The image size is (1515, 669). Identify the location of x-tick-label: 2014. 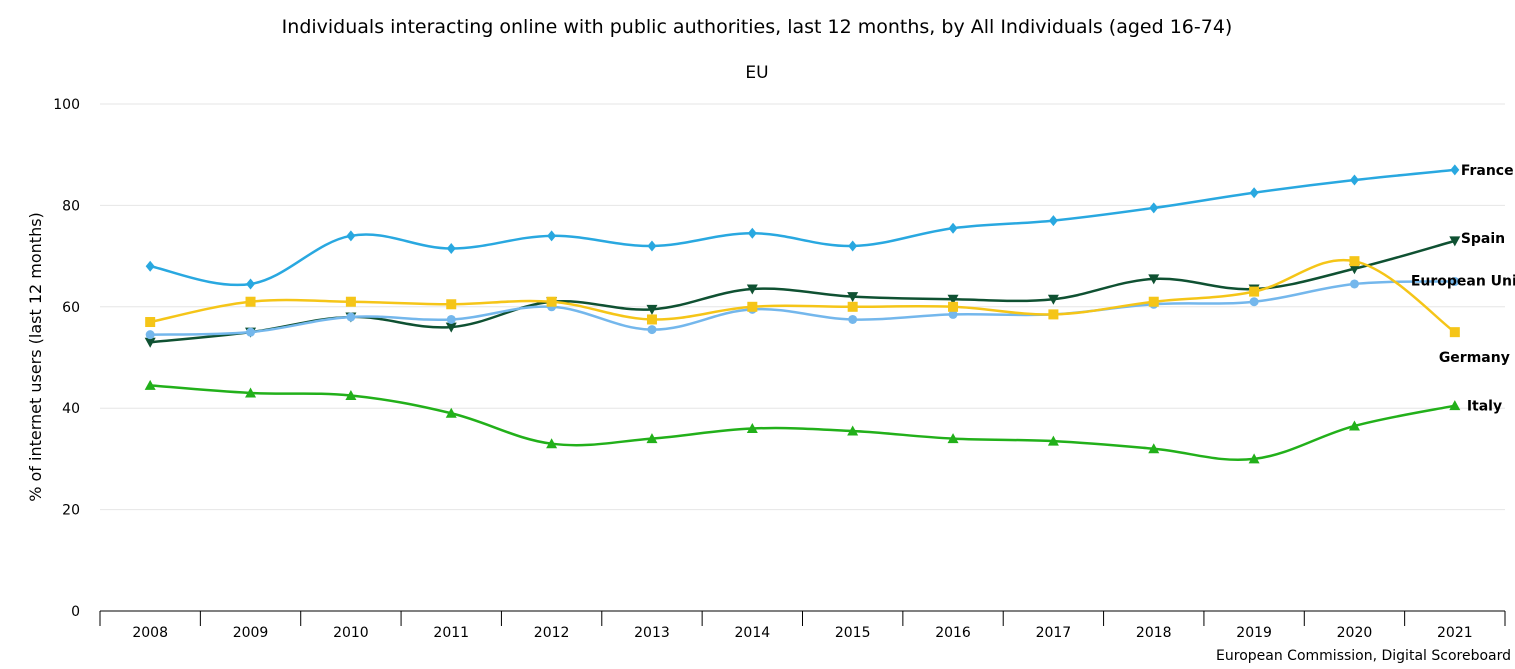
(753, 633).